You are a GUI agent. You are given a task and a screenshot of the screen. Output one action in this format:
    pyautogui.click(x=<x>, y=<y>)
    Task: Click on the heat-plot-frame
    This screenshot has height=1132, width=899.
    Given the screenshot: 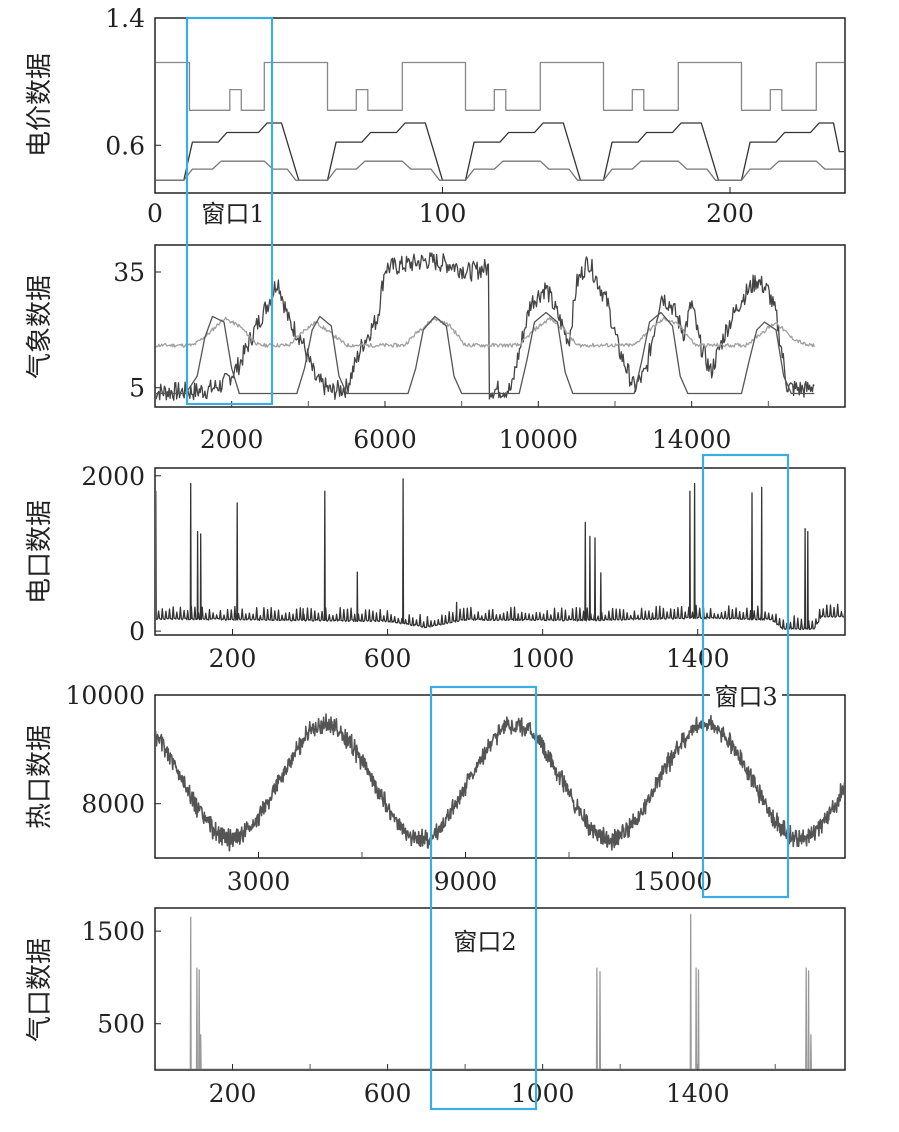 What is the action you would take?
    pyautogui.click(x=500, y=776)
    